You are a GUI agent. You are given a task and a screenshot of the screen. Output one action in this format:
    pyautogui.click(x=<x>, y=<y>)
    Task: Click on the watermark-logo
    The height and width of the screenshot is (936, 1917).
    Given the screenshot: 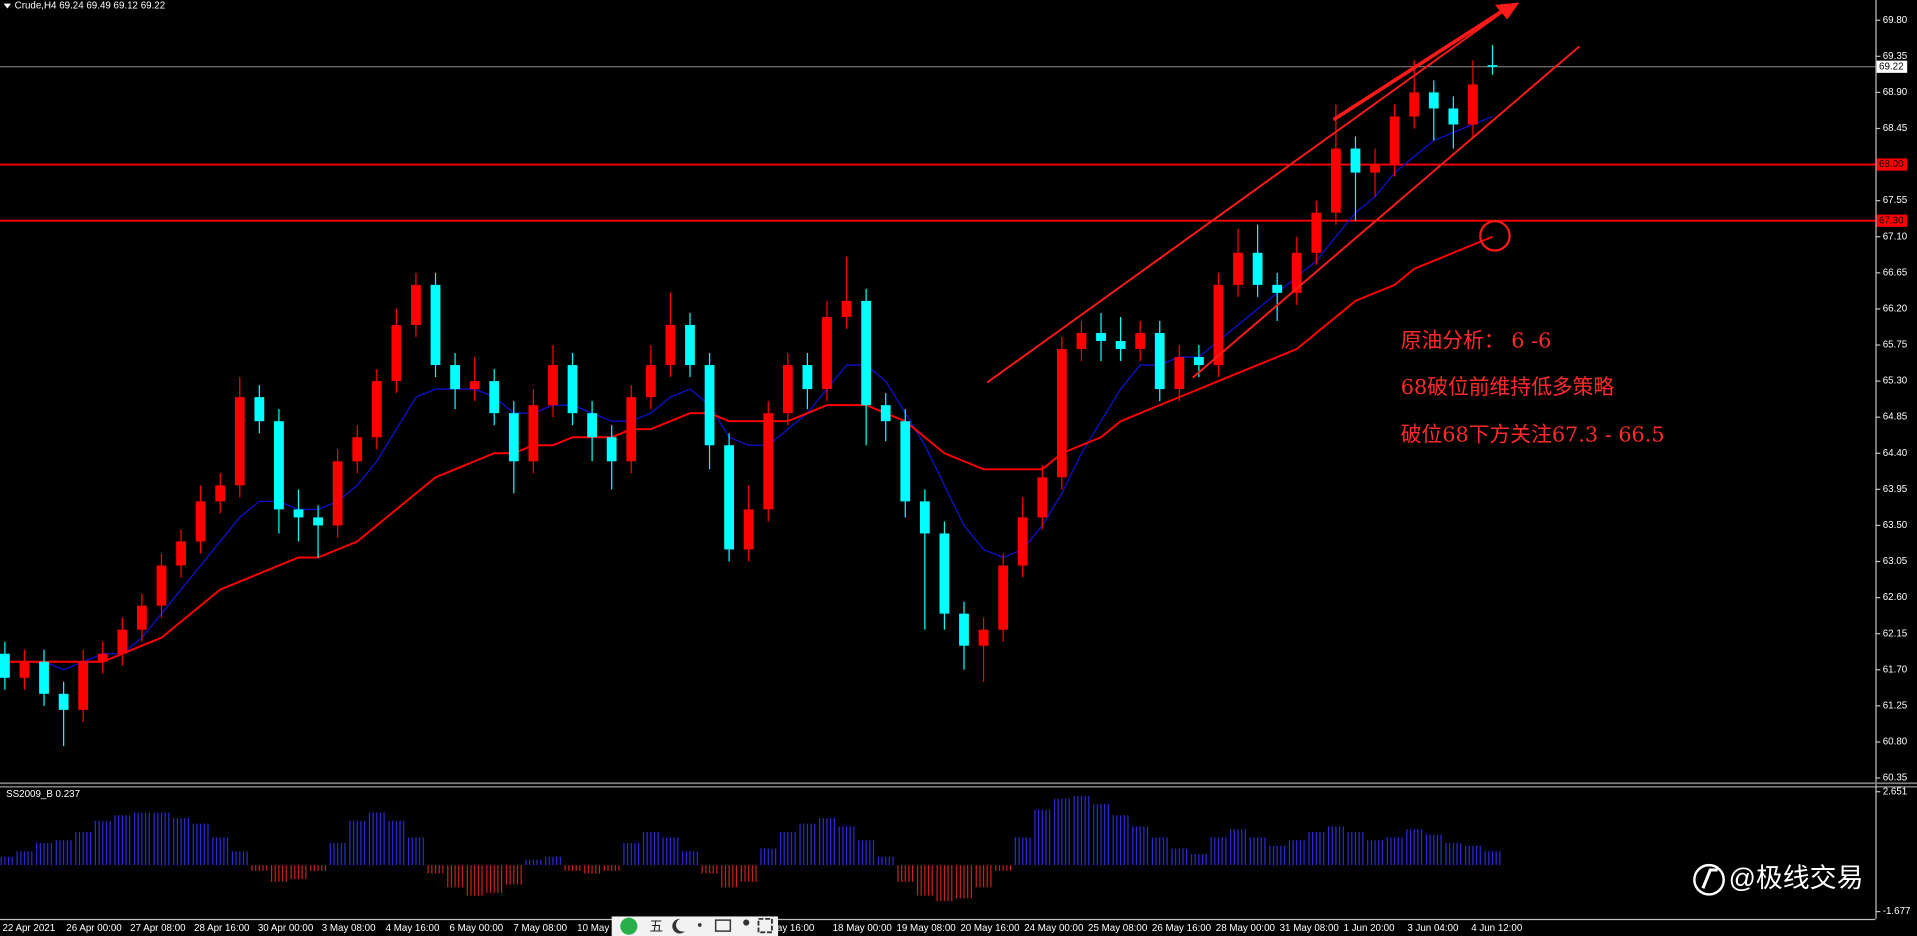 What is the action you would take?
    pyautogui.click(x=1709, y=878)
    